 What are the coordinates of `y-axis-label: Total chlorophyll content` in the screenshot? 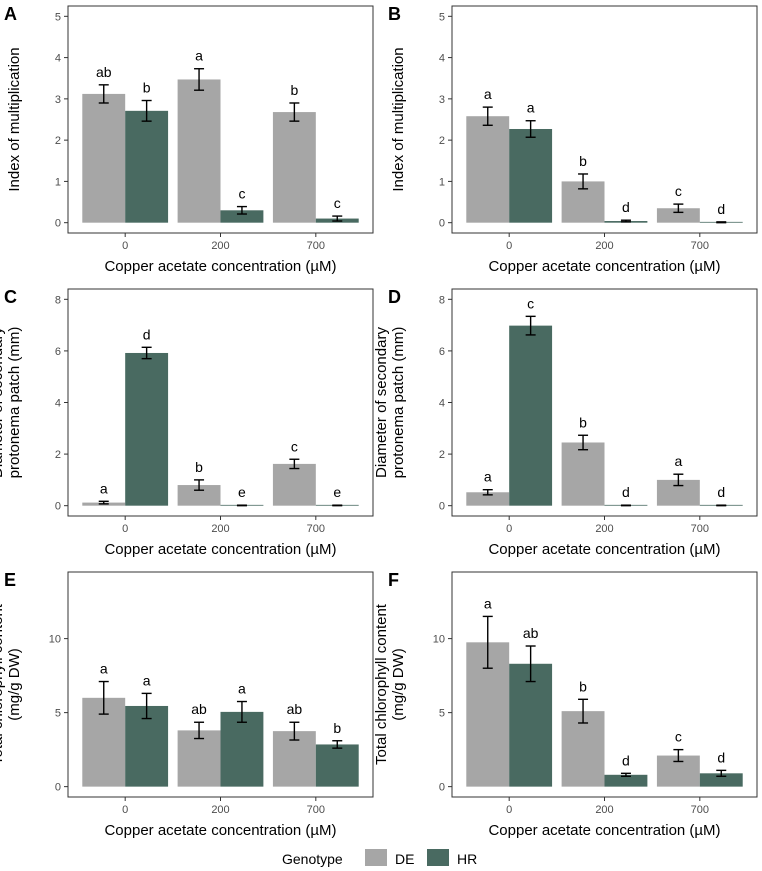 It's located at (3, 684).